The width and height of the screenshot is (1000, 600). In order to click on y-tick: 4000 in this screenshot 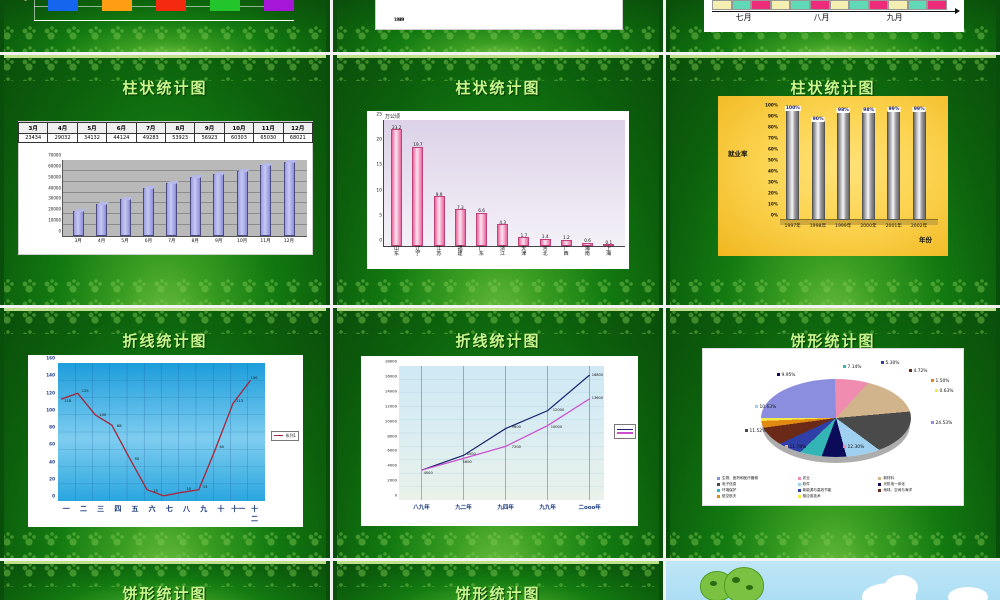, I will do `click(392, 465)`.